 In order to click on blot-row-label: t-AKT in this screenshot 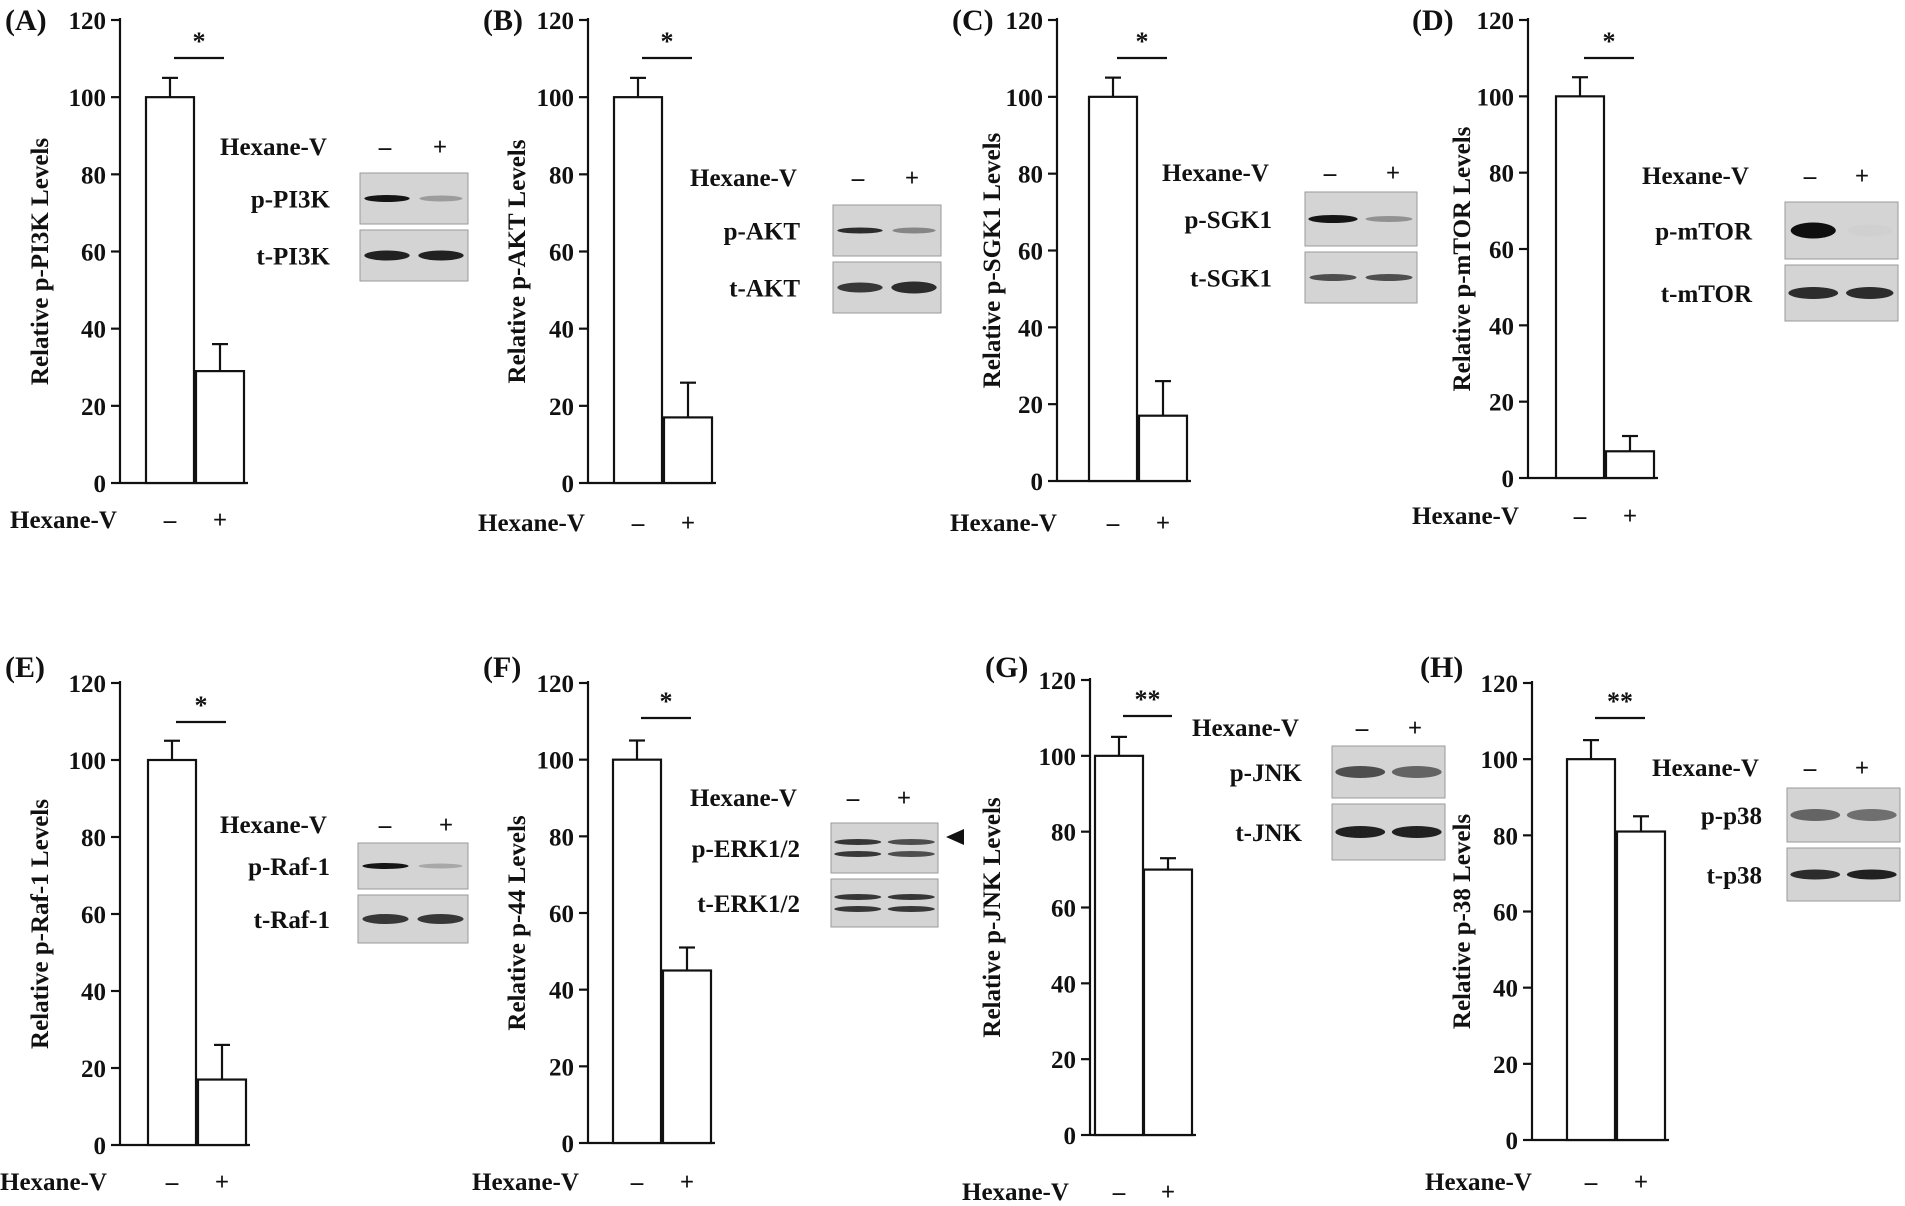, I will do `click(764, 289)`.